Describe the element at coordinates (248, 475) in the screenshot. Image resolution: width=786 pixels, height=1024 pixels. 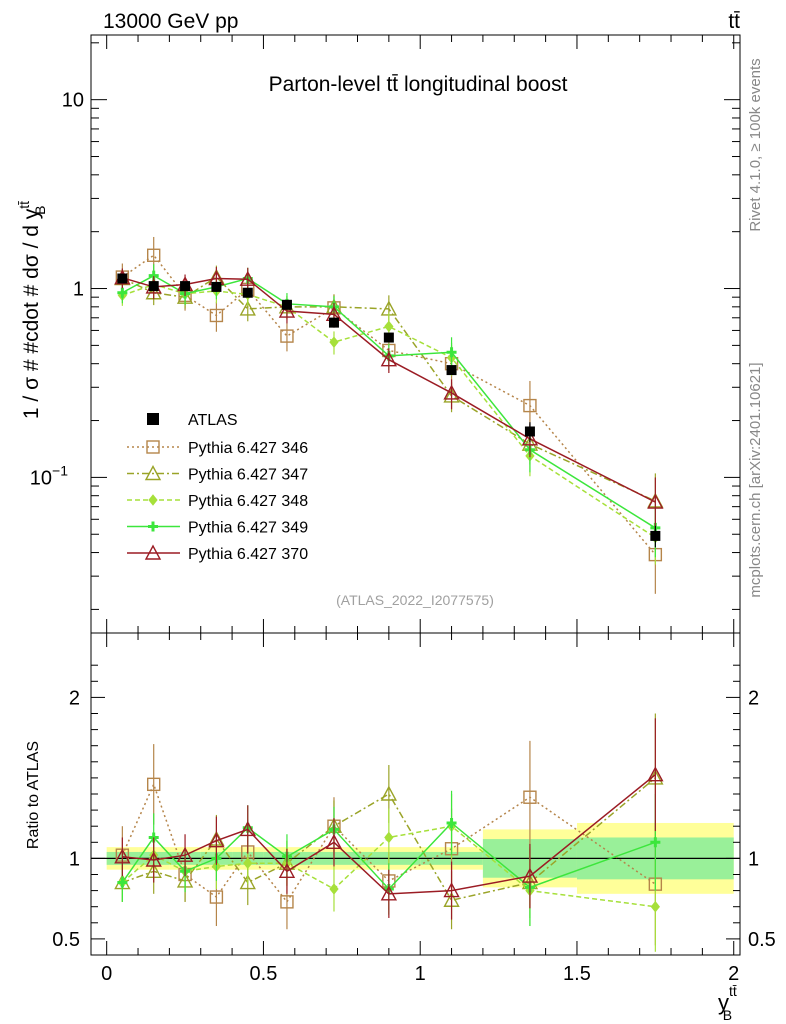
I see `legend-label: Pythia 6.427 347` at that location.